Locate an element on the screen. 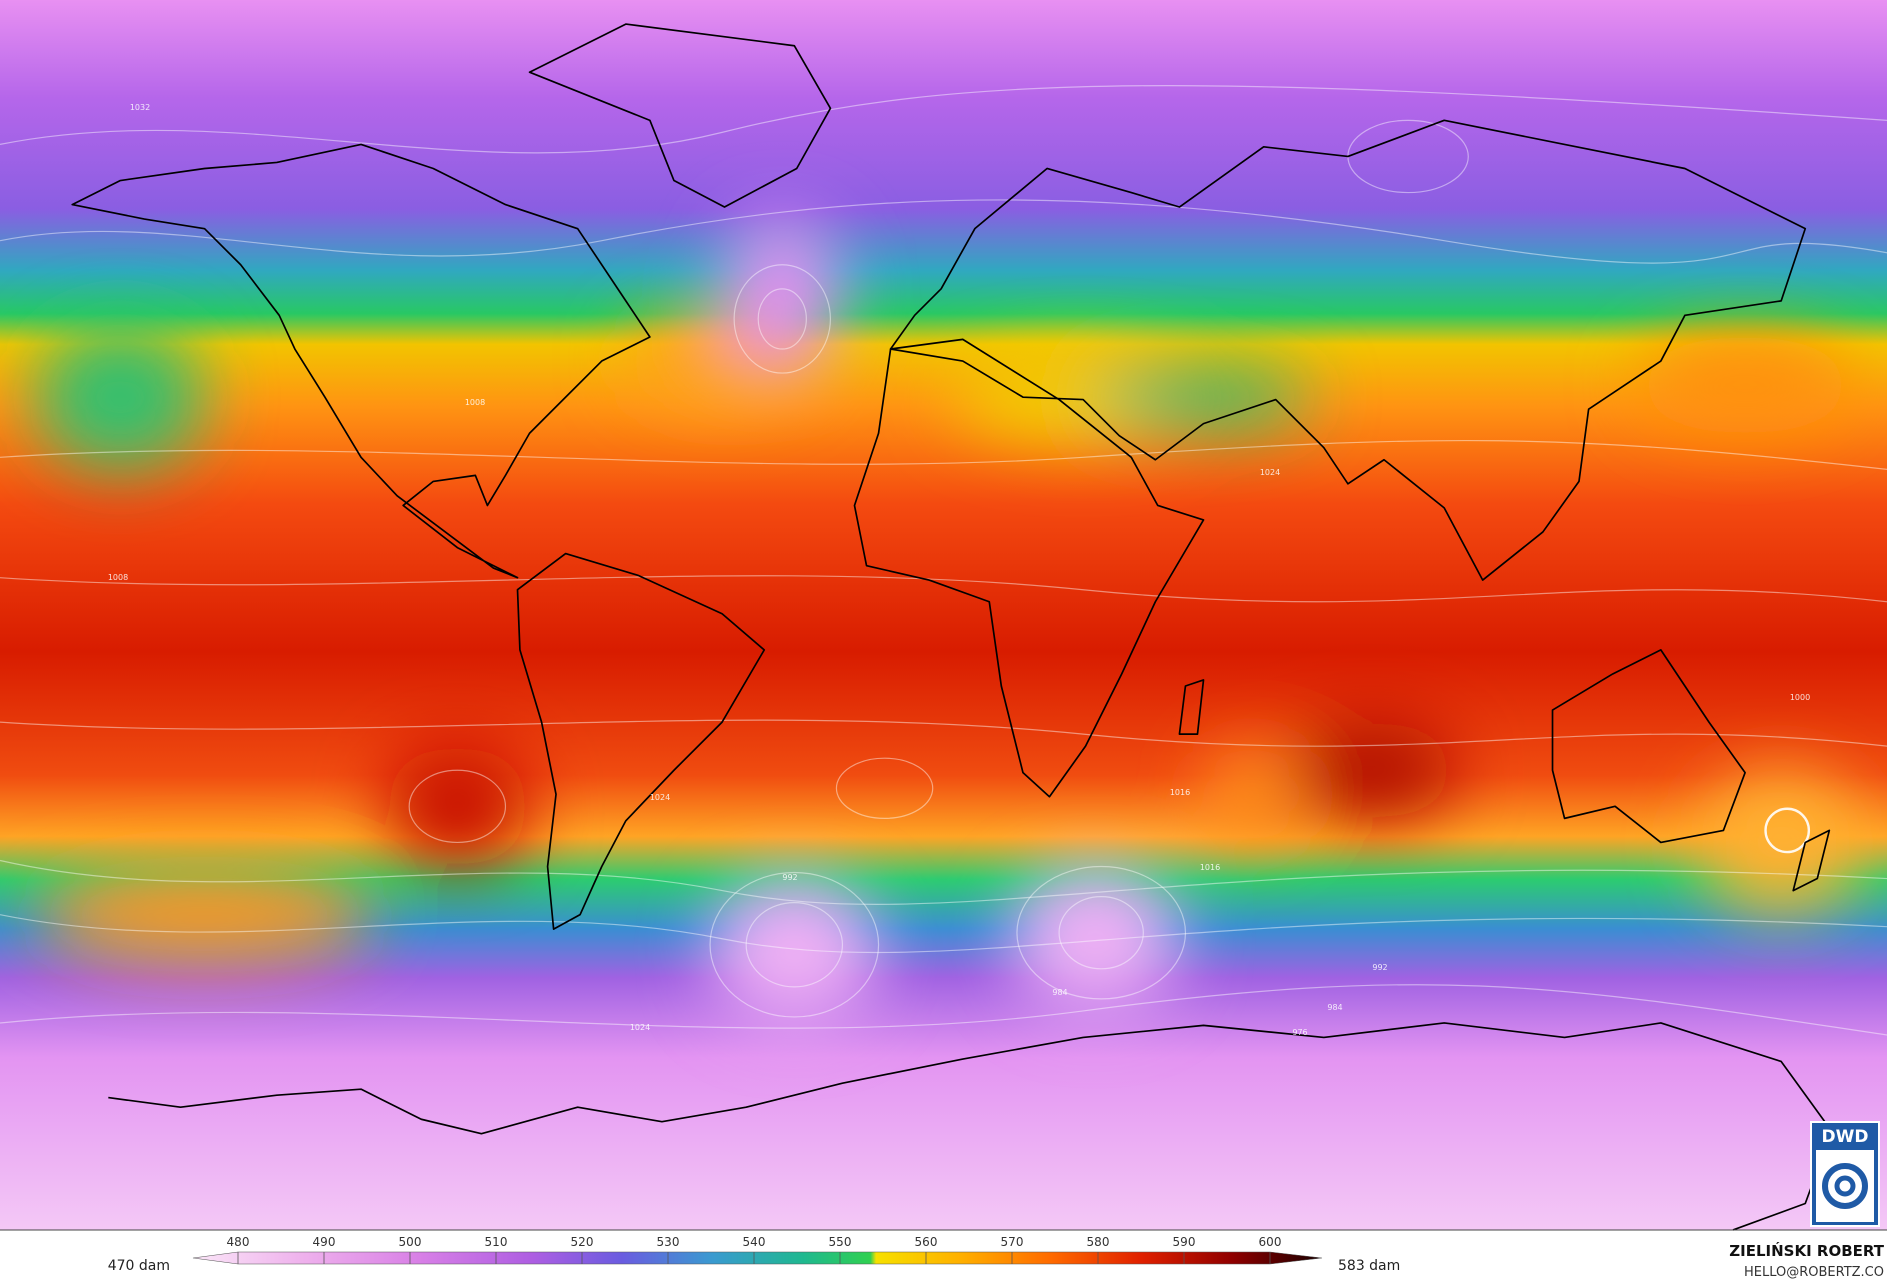  isobar-label: 1032 is located at coordinates (140, 107).